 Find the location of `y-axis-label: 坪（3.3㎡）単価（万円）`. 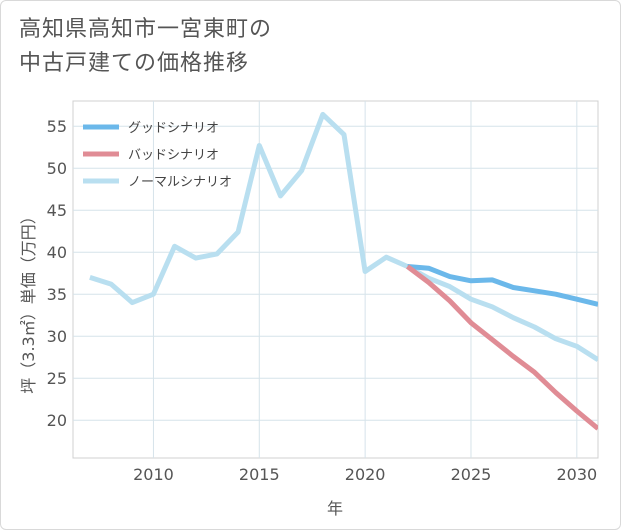

y-axis-label: 坪（3.3㎡）単価（万円） is located at coordinates (28, 300).